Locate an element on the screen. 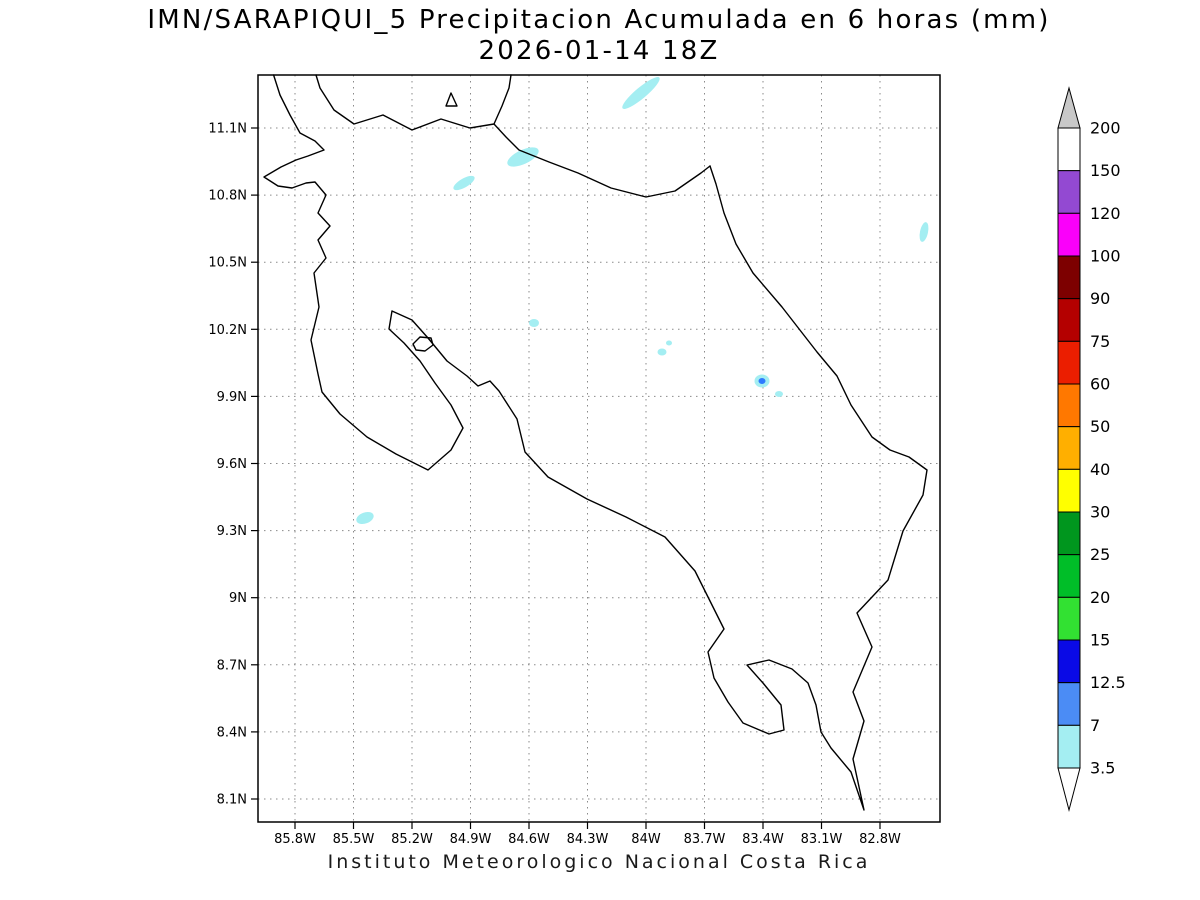 This screenshot has width=1200, height=900. colorbar-bottom-arrow is located at coordinates (1069, 789).